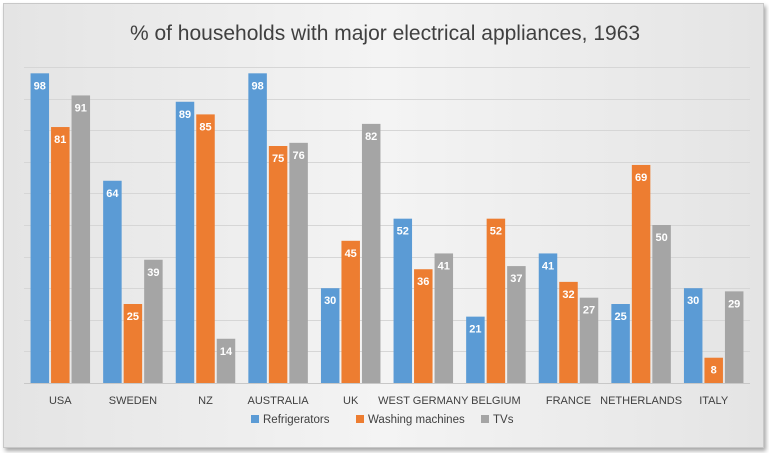 The width and height of the screenshot is (769, 453). What do you see at coordinates (661, 304) in the screenshot?
I see `bar-tvs-netherlands` at bounding box center [661, 304].